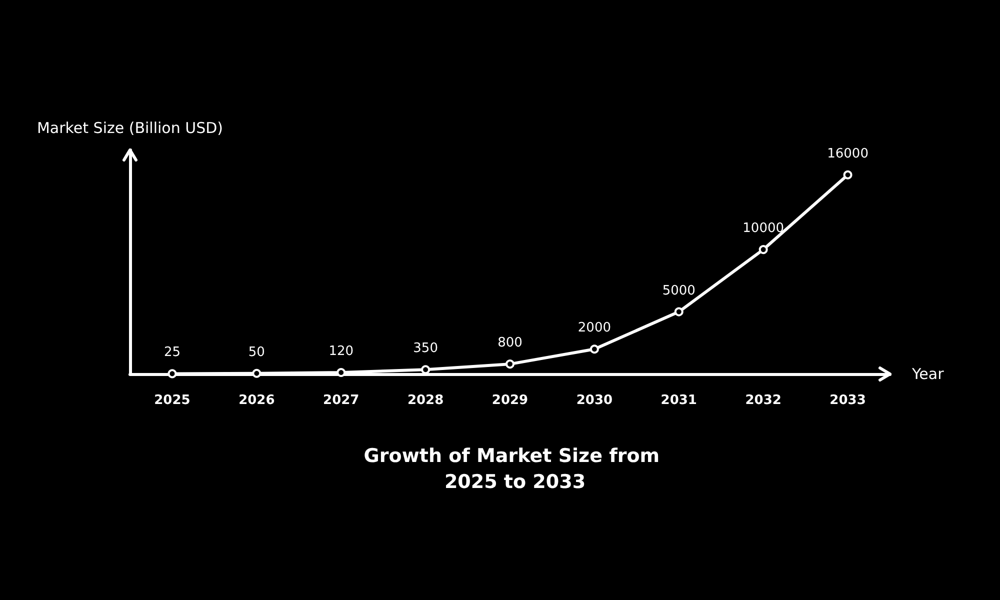 The height and width of the screenshot is (600, 1000). What do you see at coordinates (679, 290) in the screenshot?
I see `data-label: 5000` at bounding box center [679, 290].